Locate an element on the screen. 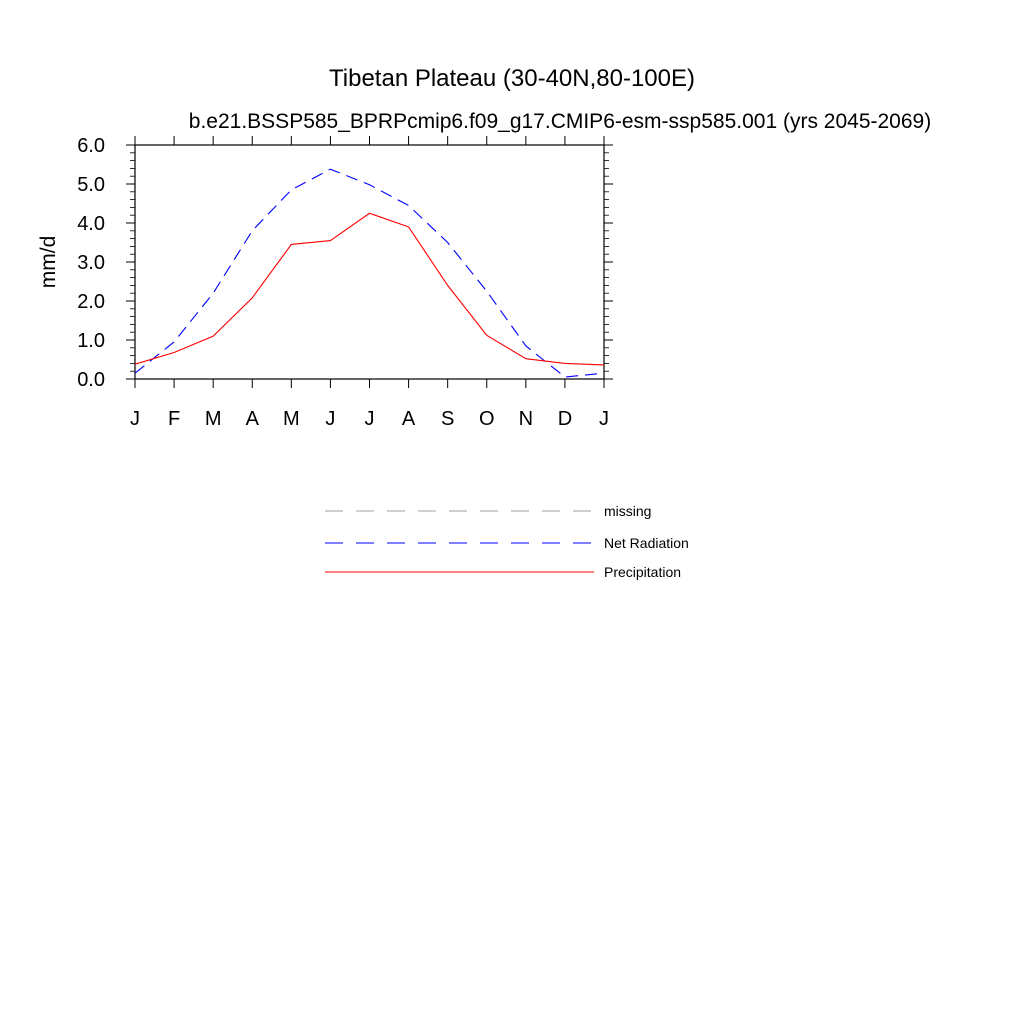  y-tick-label: 2.0 is located at coordinates (91, 302).